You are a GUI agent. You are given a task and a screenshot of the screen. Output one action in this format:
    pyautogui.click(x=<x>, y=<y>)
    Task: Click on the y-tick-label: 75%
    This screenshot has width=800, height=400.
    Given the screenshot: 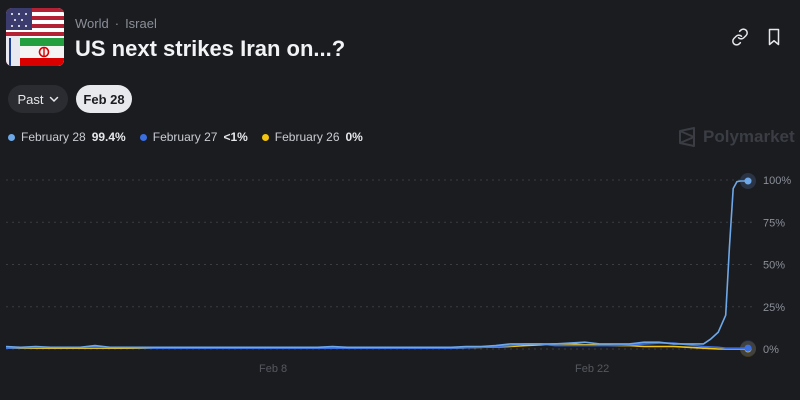 What is the action you would take?
    pyautogui.click(x=774, y=223)
    